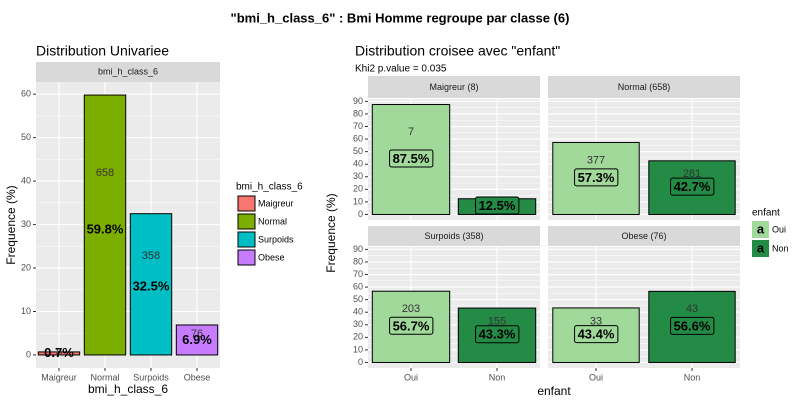  What do you see at coordinates (596, 321) in the screenshot?
I see `count-label: 33` at bounding box center [596, 321].